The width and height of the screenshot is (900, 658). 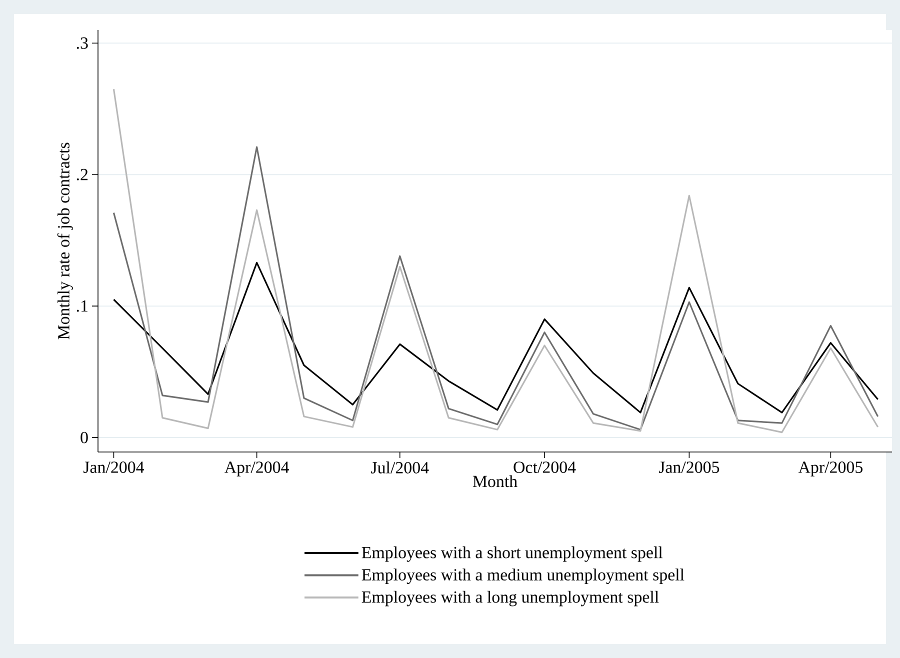 What do you see at coordinates (523, 576) in the screenshot?
I see `legend-label: Employees with a medium unemployment spell` at bounding box center [523, 576].